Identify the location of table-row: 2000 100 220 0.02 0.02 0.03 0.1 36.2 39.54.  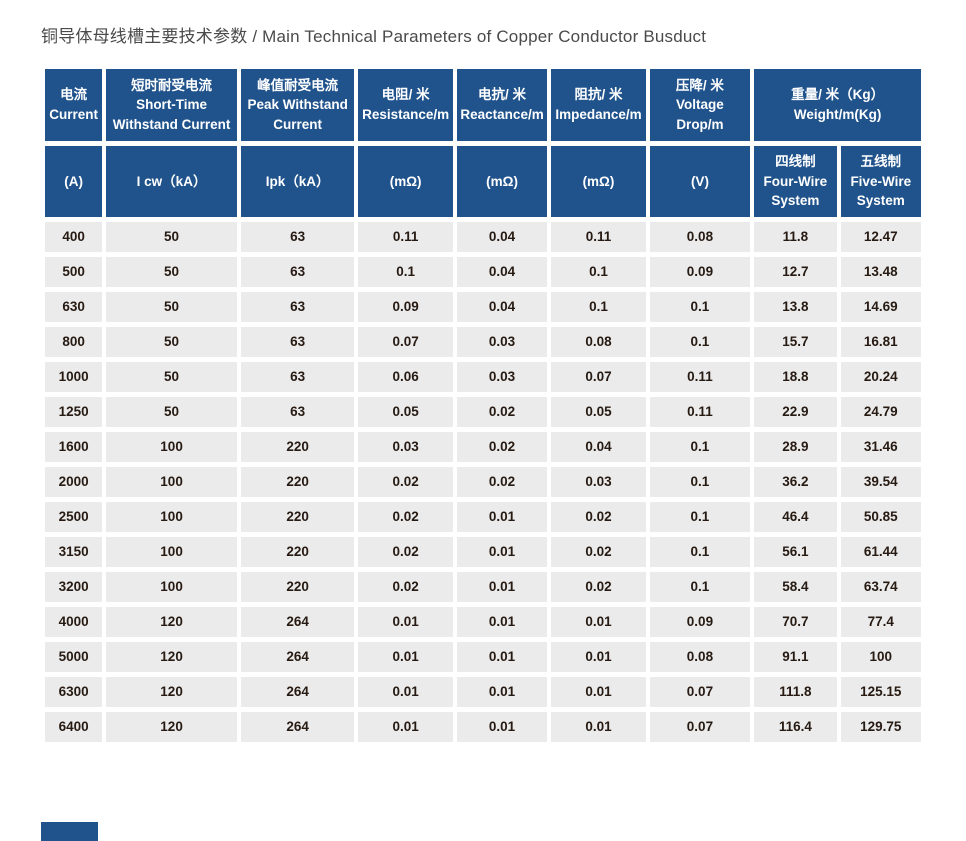
(483, 481).